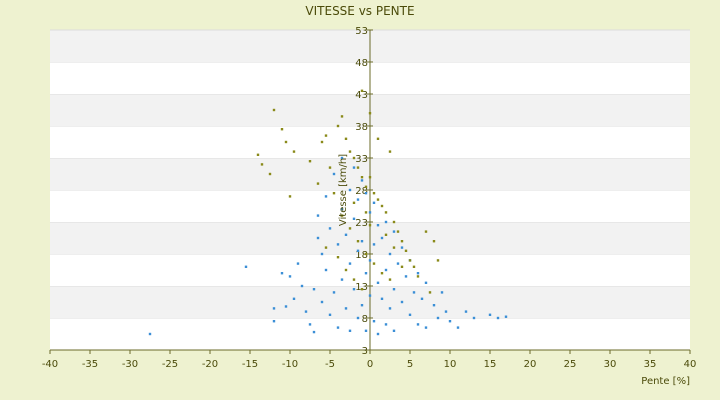 This screenshot has width=720, height=400. What do you see at coordinates (90, 364) in the screenshot?
I see `x-tick-label: -35` at bounding box center [90, 364].